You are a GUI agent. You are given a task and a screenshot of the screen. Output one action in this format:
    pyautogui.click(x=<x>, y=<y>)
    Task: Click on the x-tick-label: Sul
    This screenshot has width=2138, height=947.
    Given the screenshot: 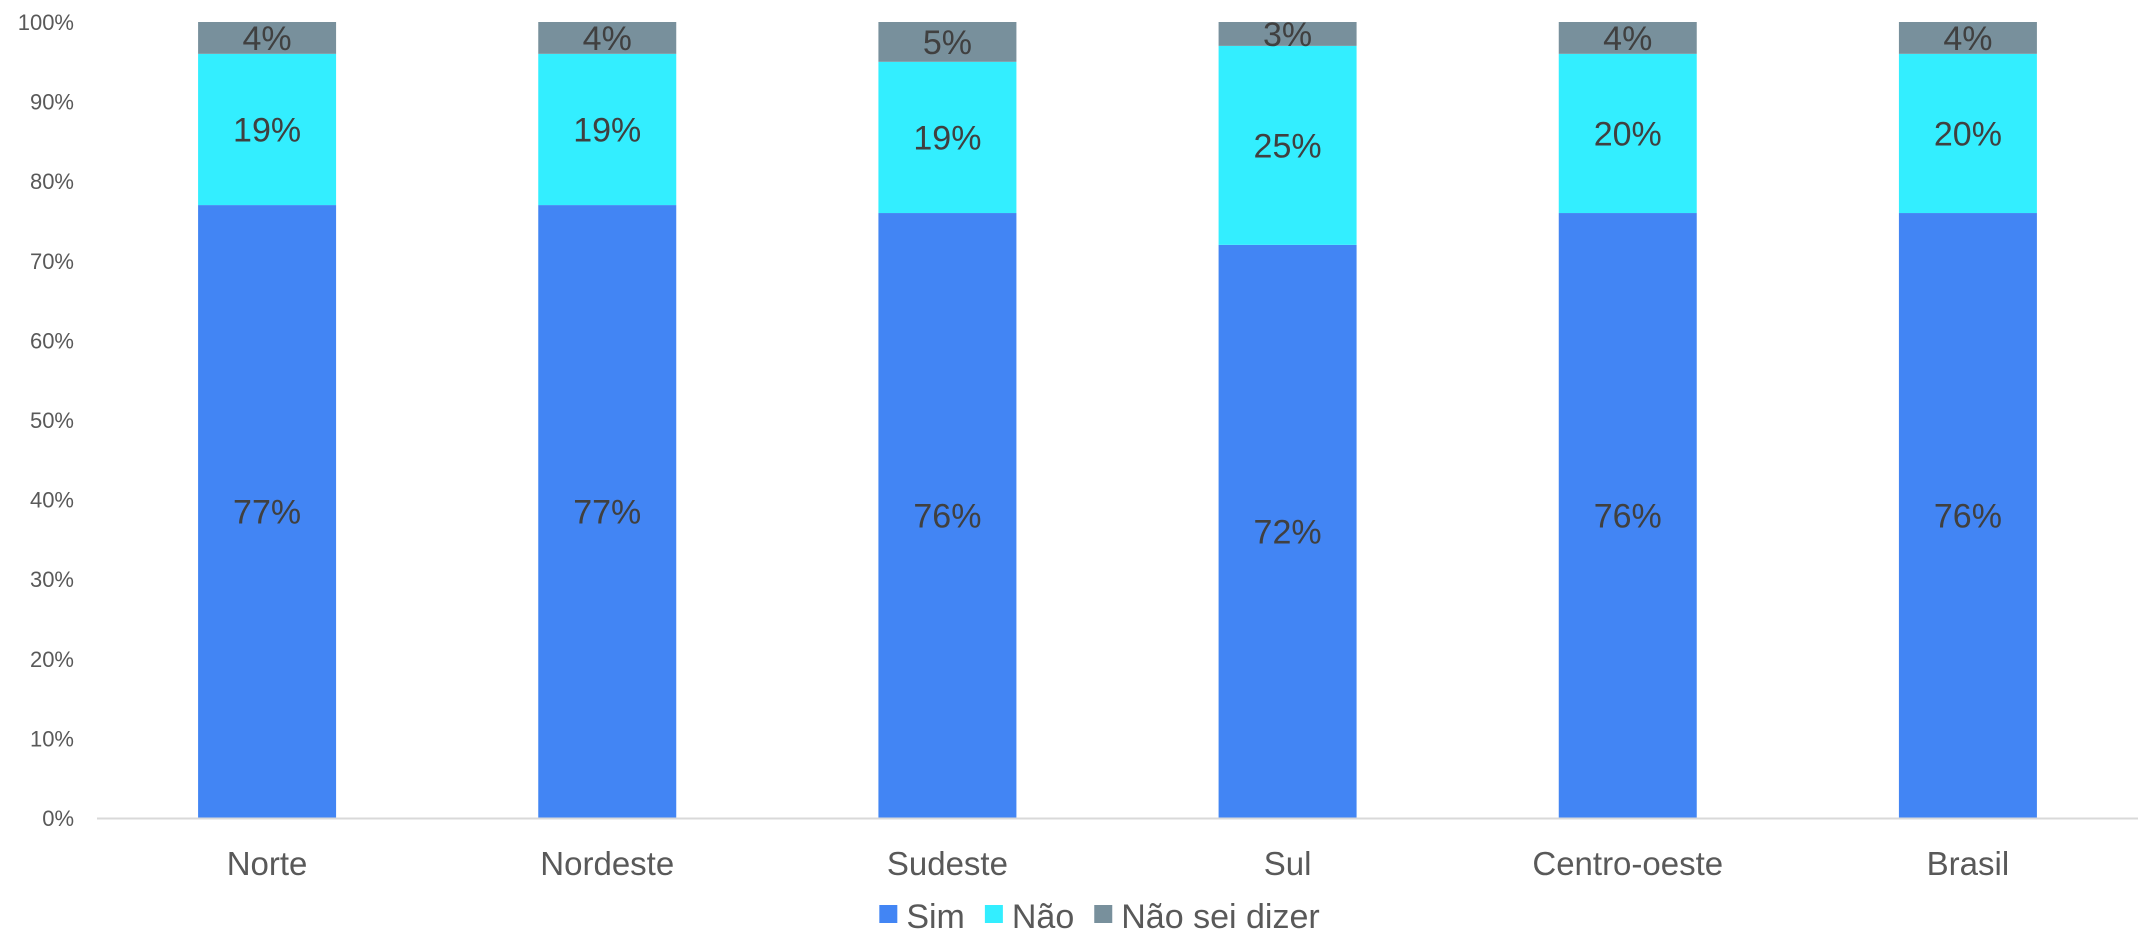 What is the action you would take?
    pyautogui.click(x=1288, y=863)
    